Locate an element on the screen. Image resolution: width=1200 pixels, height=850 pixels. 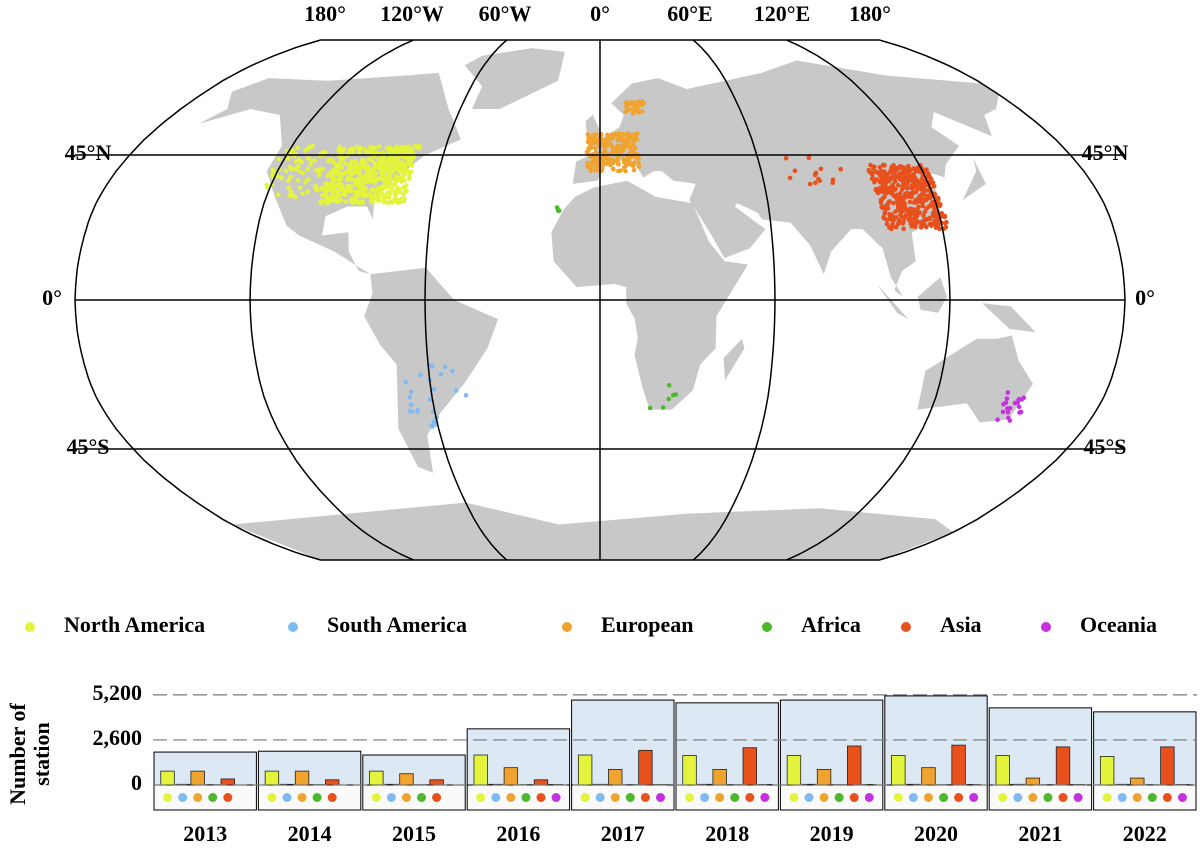
legend-label: European is located at coordinates (647, 624).